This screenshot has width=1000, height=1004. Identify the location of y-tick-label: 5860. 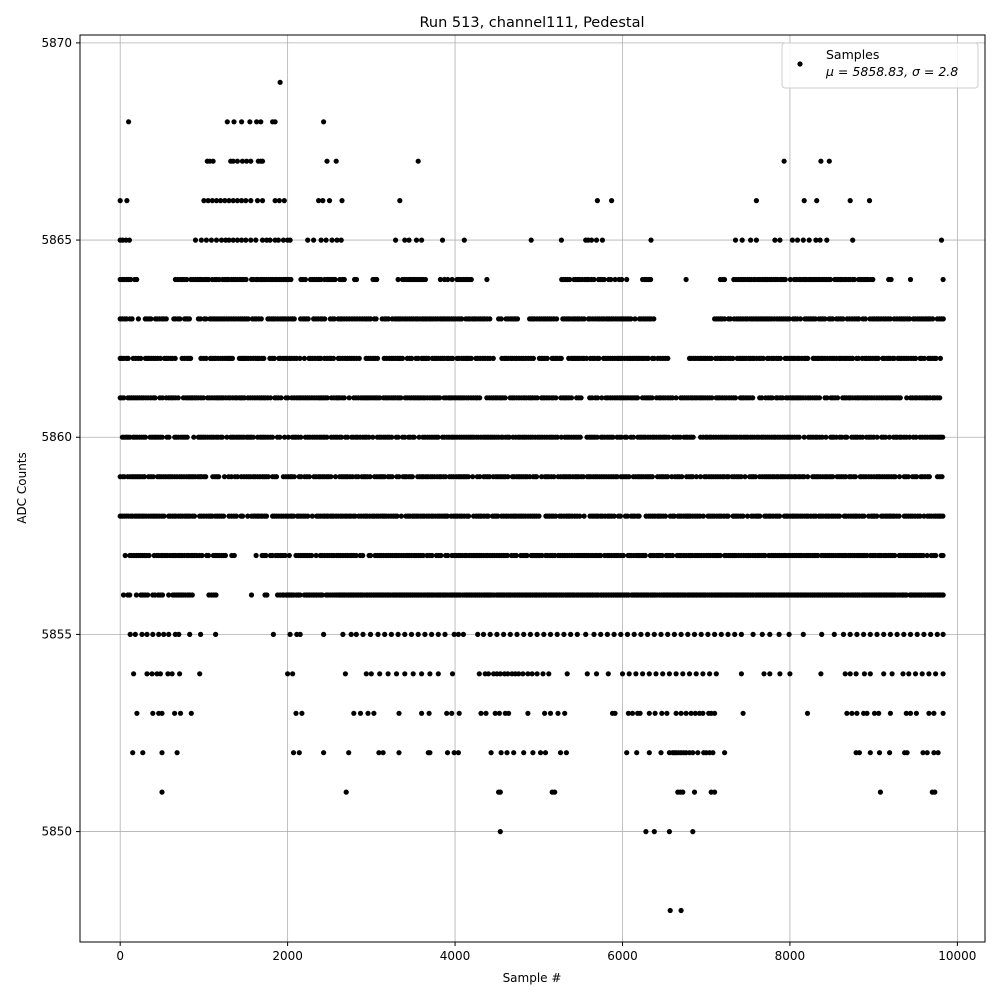
(56, 437).